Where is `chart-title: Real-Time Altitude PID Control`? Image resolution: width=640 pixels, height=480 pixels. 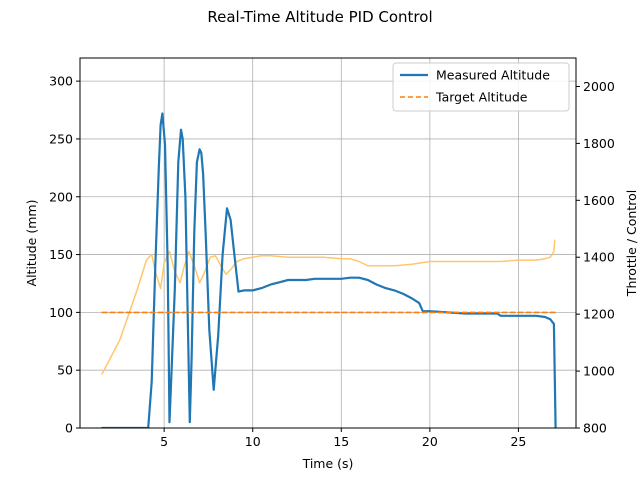
chart-title: Real-Time Altitude PID Control is located at coordinates (319, 17).